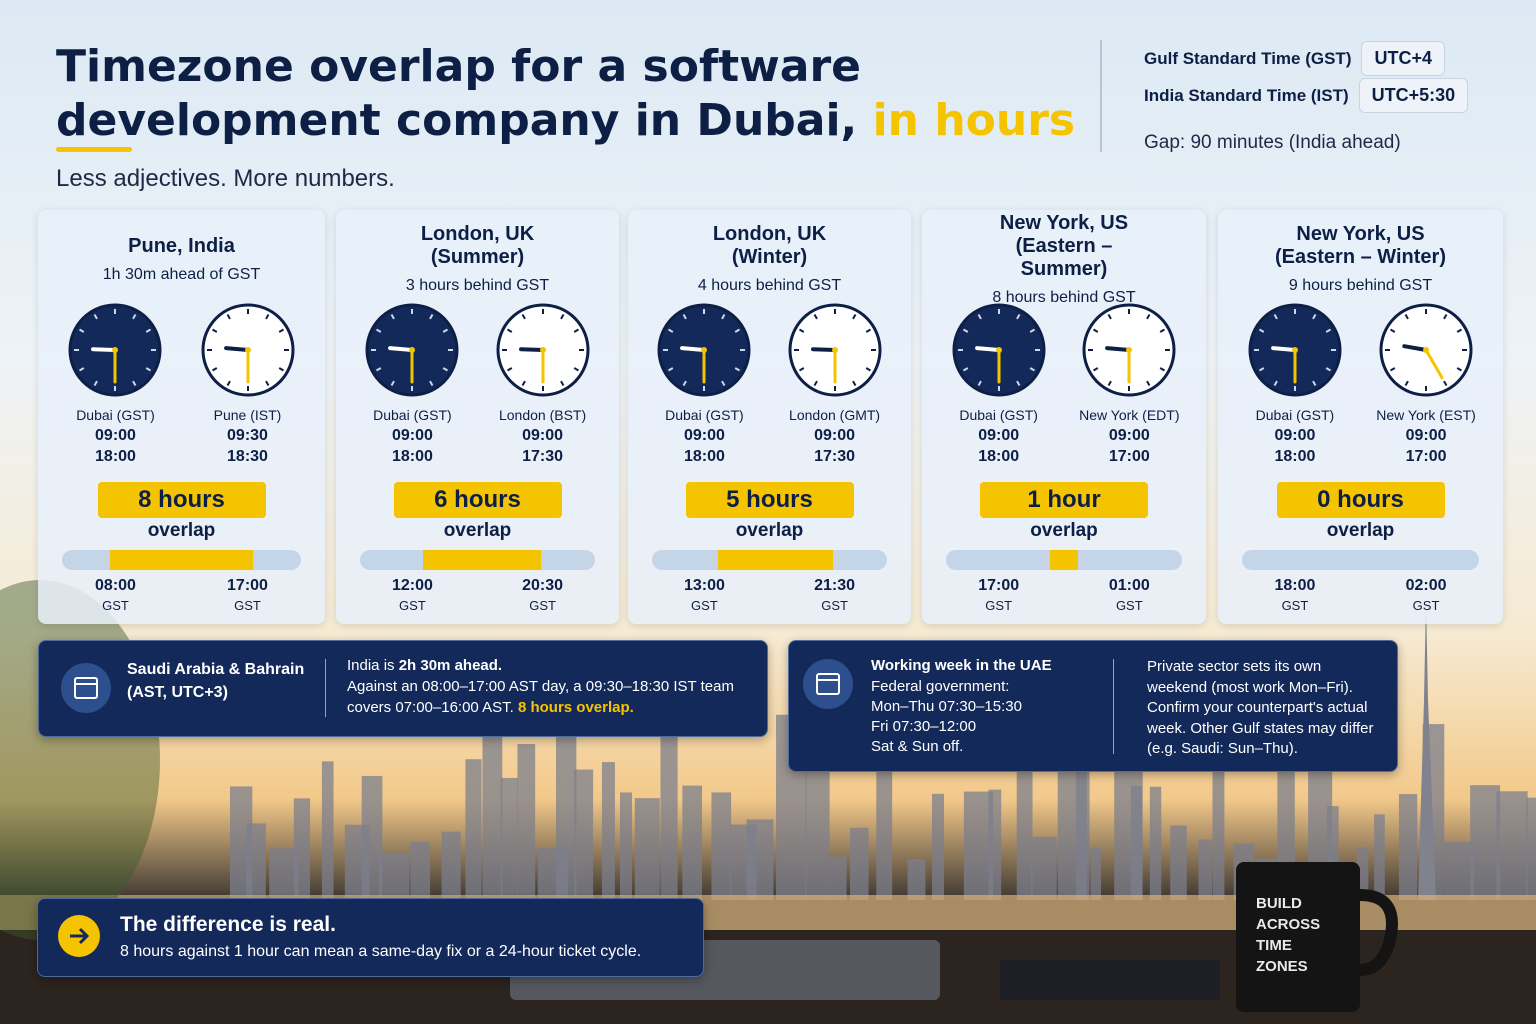 This screenshot has width=1536, height=1024. I want to click on title-line: development company in Dubai, in hours, so click(565, 121).